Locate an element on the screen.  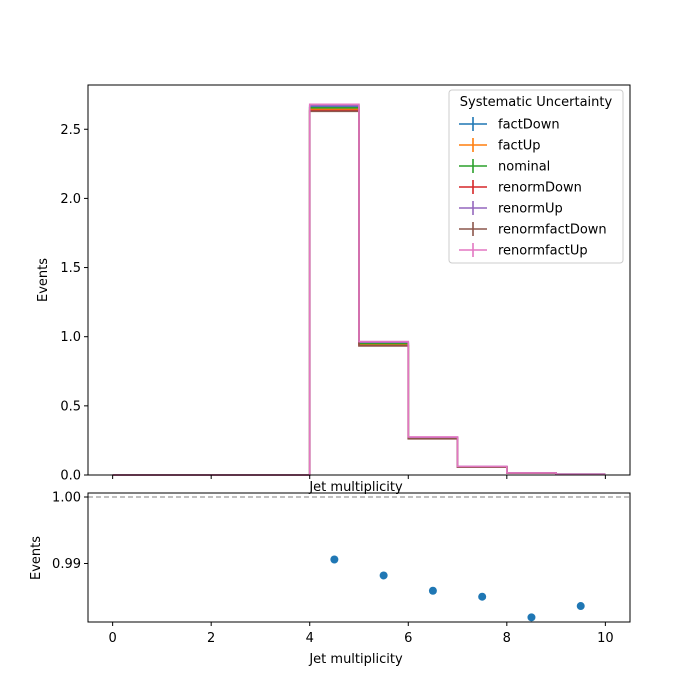
x-tick-label: 6 is located at coordinates (408, 638).